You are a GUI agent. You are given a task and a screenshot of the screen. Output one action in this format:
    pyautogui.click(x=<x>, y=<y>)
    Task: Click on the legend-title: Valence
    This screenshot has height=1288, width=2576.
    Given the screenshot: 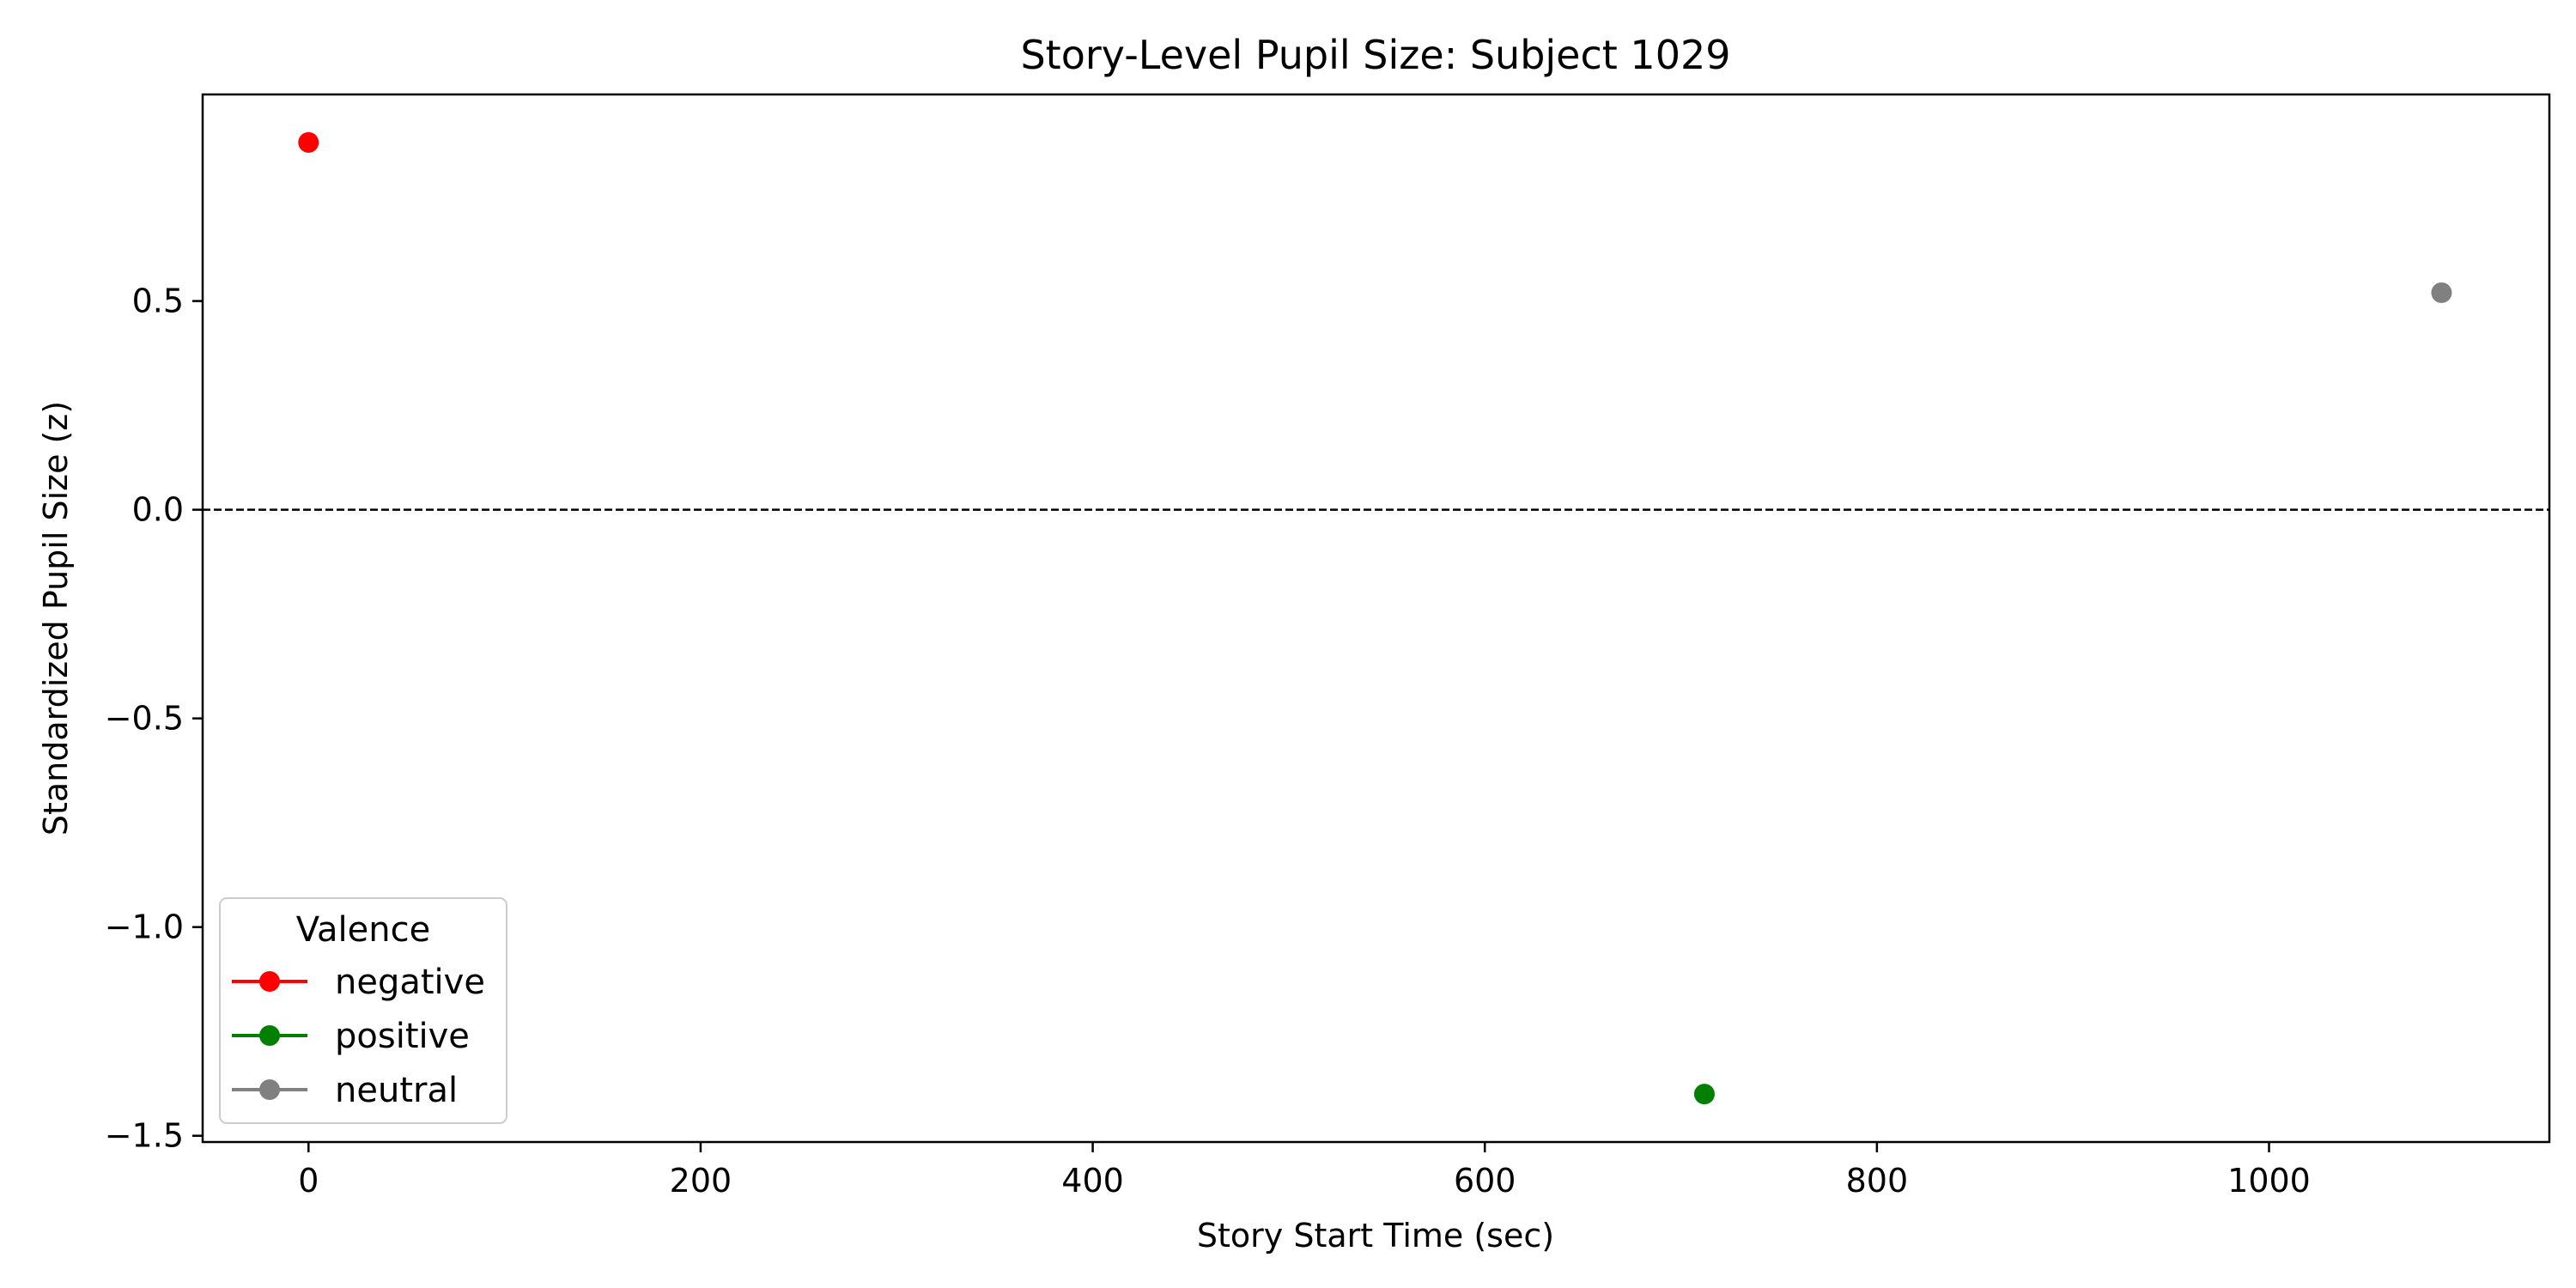 What is the action you would take?
    pyautogui.click(x=363, y=930)
    